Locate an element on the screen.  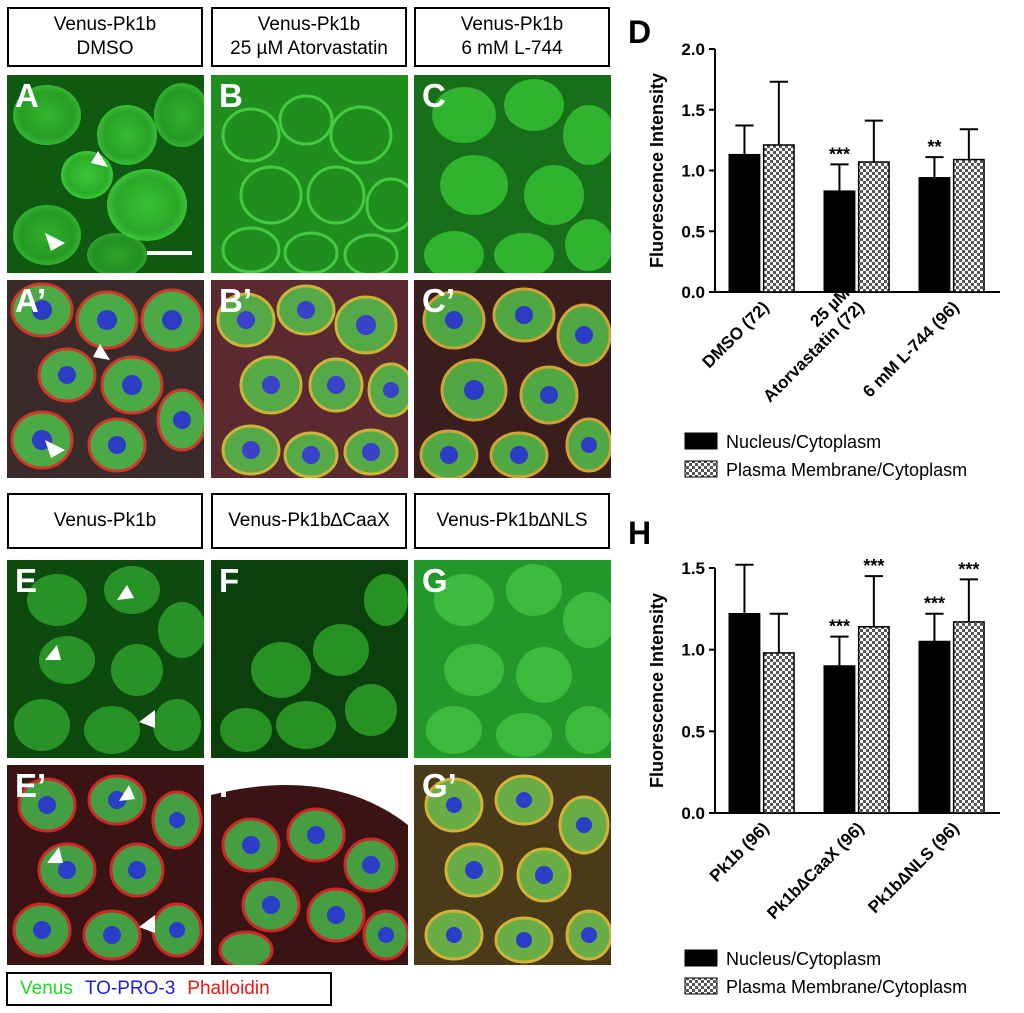
micrograph-e-merge-image is located at coordinates (105, 865).